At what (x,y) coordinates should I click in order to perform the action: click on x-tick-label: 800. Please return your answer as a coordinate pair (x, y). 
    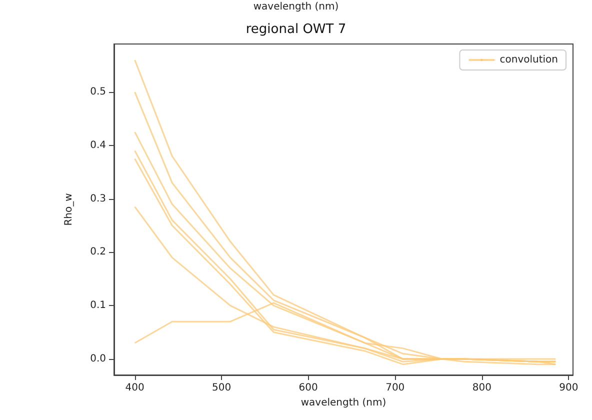
    Looking at the image, I should click on (482, 388).